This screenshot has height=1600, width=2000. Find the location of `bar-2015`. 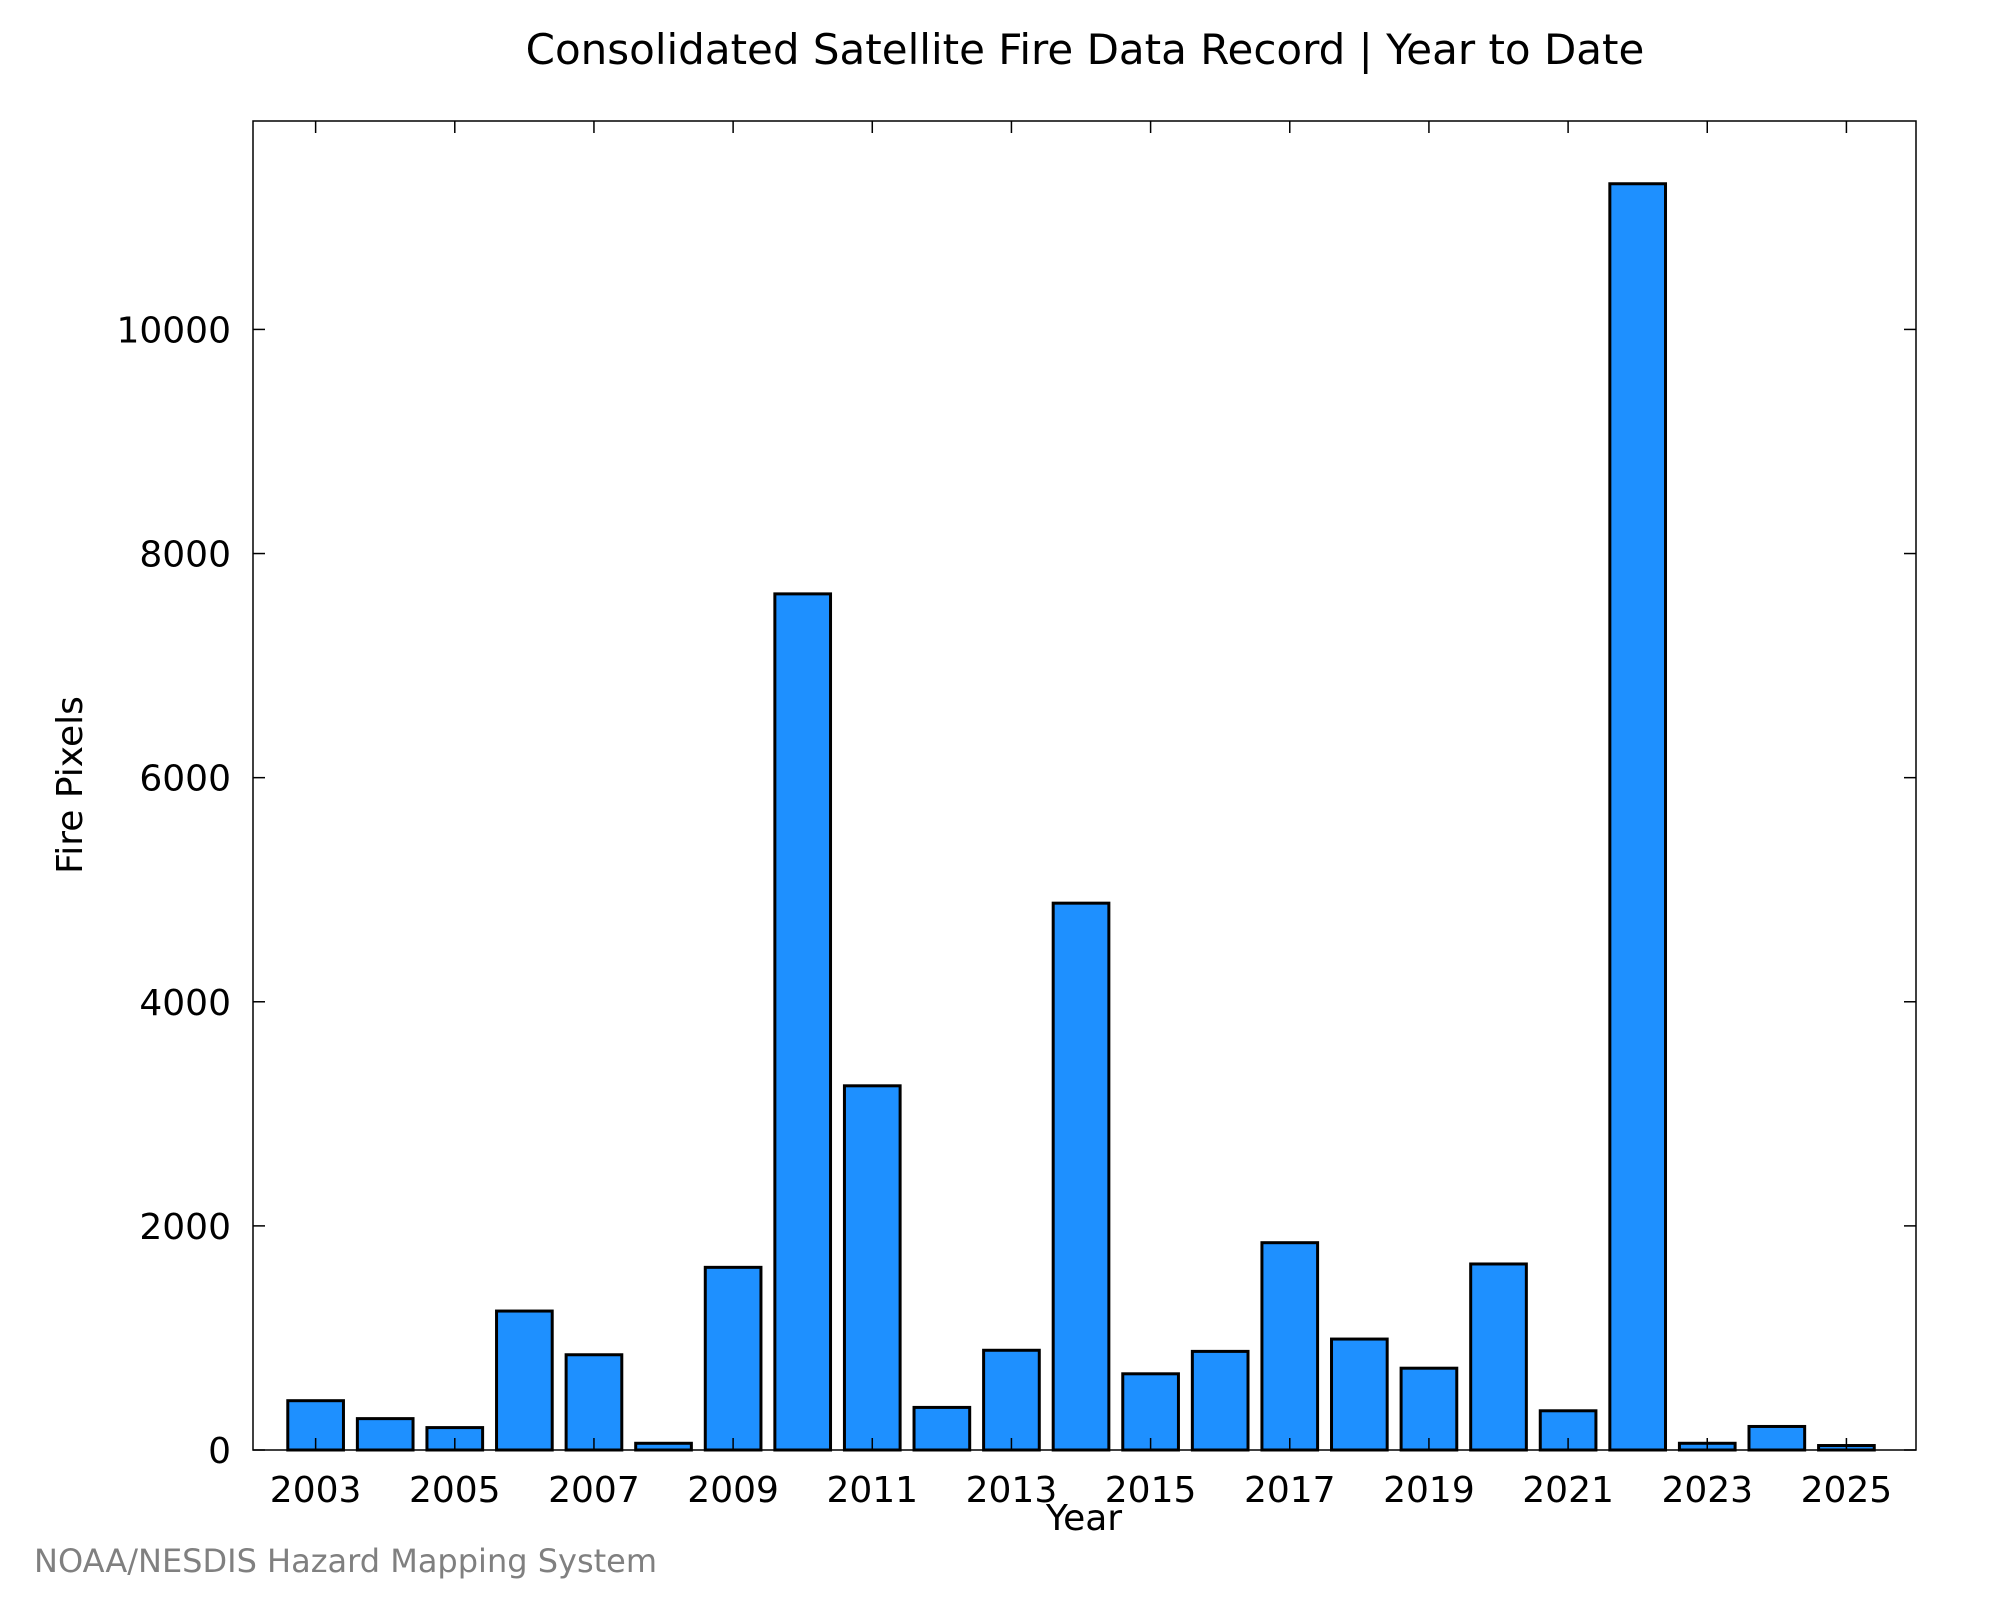

bar-2015 is located at coordinates (1150, 1412).